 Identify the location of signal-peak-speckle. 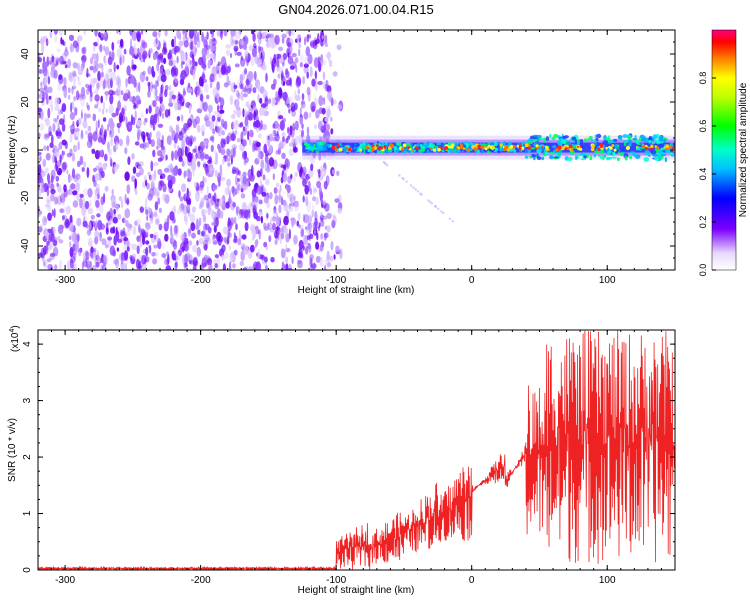
(518, 146).